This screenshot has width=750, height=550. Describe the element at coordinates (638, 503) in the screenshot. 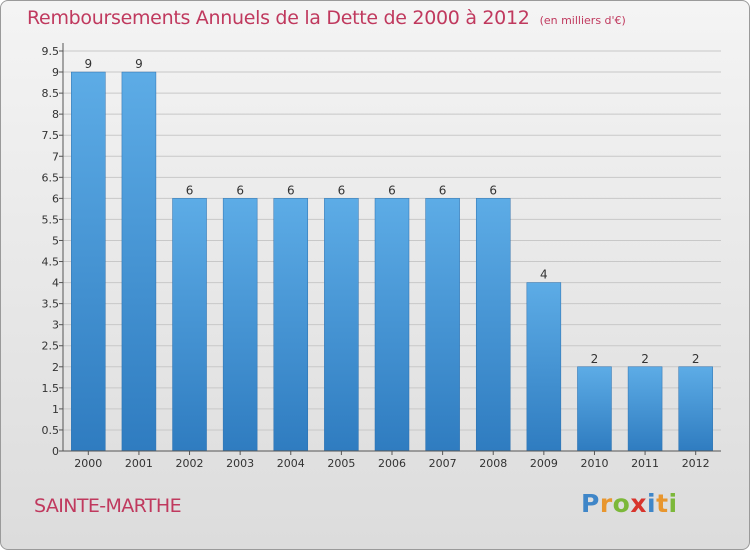

I see `logo-letter: x` at that location.